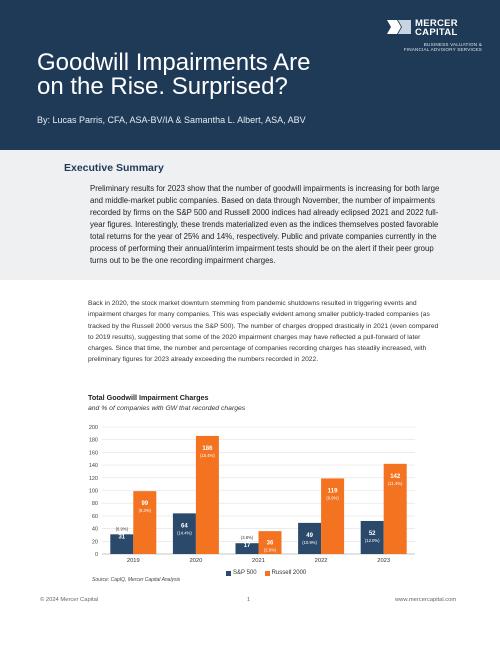 Image resolution: width=500 pixels, height=649 pixels. Describe the element at coordinates (249, 600) in the screenshot. I see `footer-page-number: 1` at that location.